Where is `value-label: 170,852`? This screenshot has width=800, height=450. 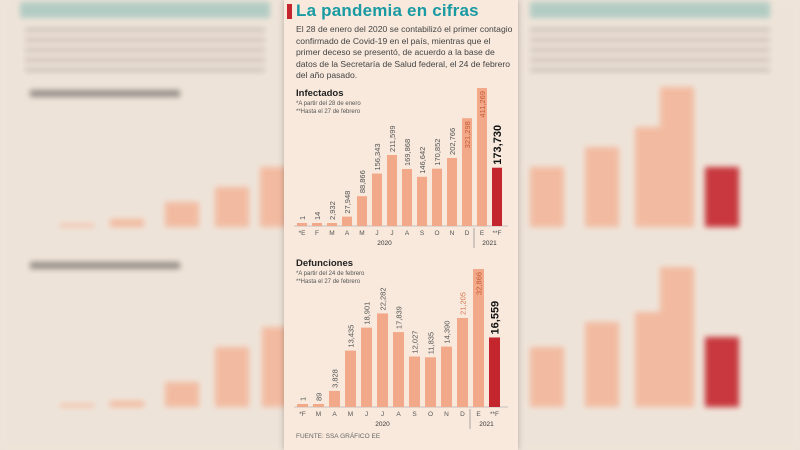
value-label: 170,852 is located at coordinates (437, 152).